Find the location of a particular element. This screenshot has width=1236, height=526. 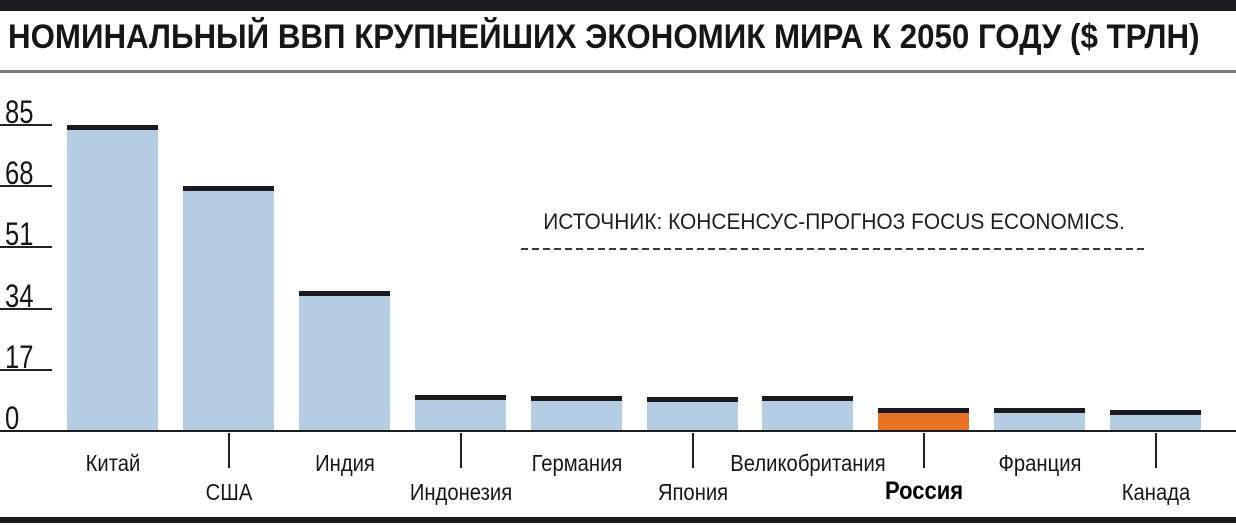

title-divider-rule is located at coordinates (618, 71).